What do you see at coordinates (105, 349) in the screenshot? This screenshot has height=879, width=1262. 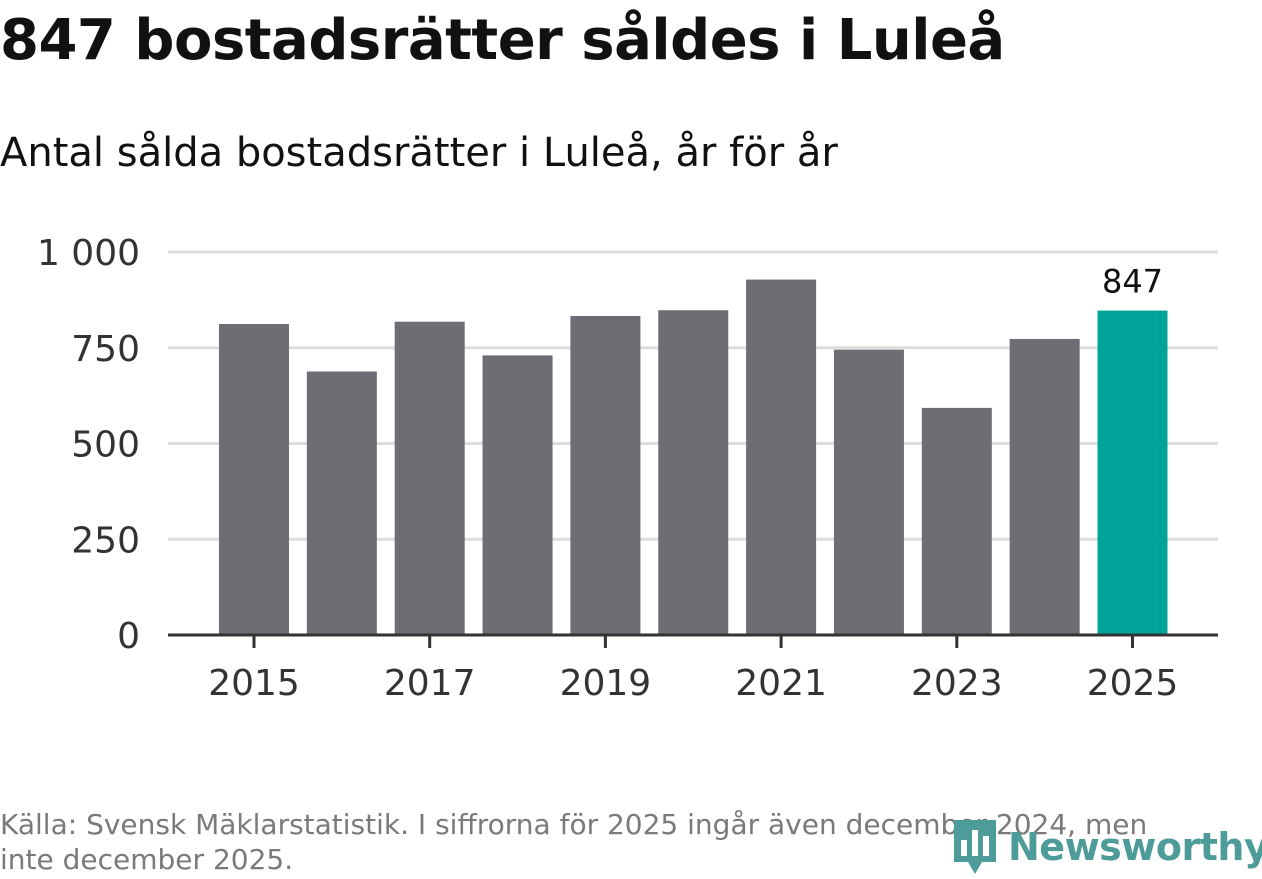 I see `y-tick-label: 750` at bounding box center [105, 349].